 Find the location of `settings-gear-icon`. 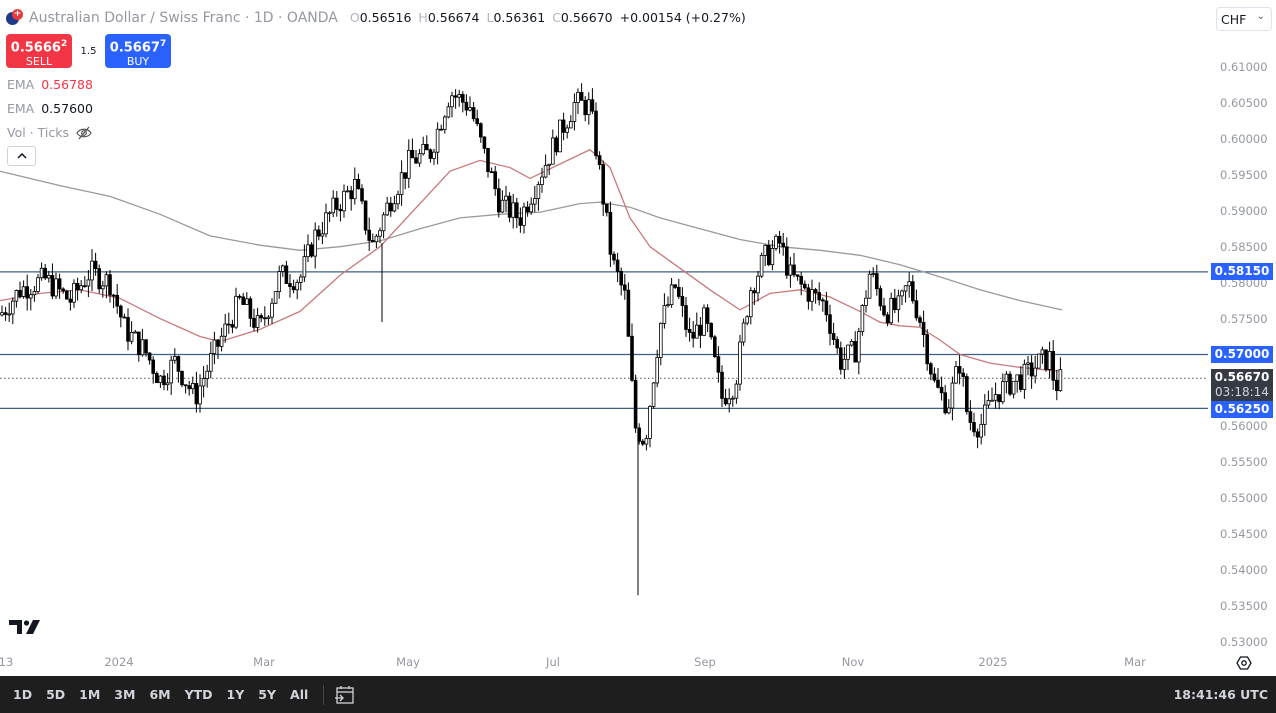

settings-gear-icon is located at coordinates (1244, 663).